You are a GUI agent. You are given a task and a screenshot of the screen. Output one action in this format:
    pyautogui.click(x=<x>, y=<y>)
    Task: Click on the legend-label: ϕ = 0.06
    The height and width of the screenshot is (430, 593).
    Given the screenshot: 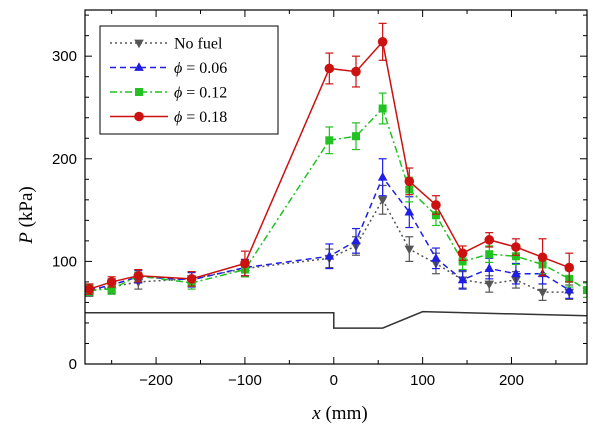 What is the action you would take?
    pyautogui.click(x=200, y=68)
    